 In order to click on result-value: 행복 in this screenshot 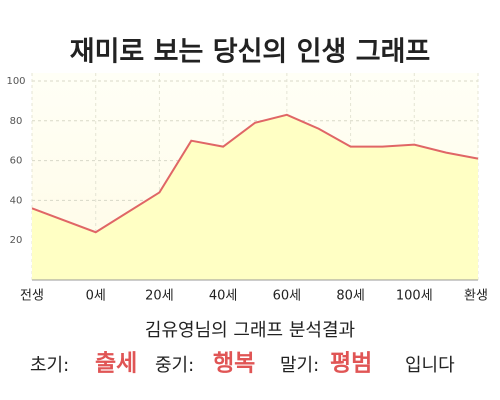, I will do `click(234, 364)`.